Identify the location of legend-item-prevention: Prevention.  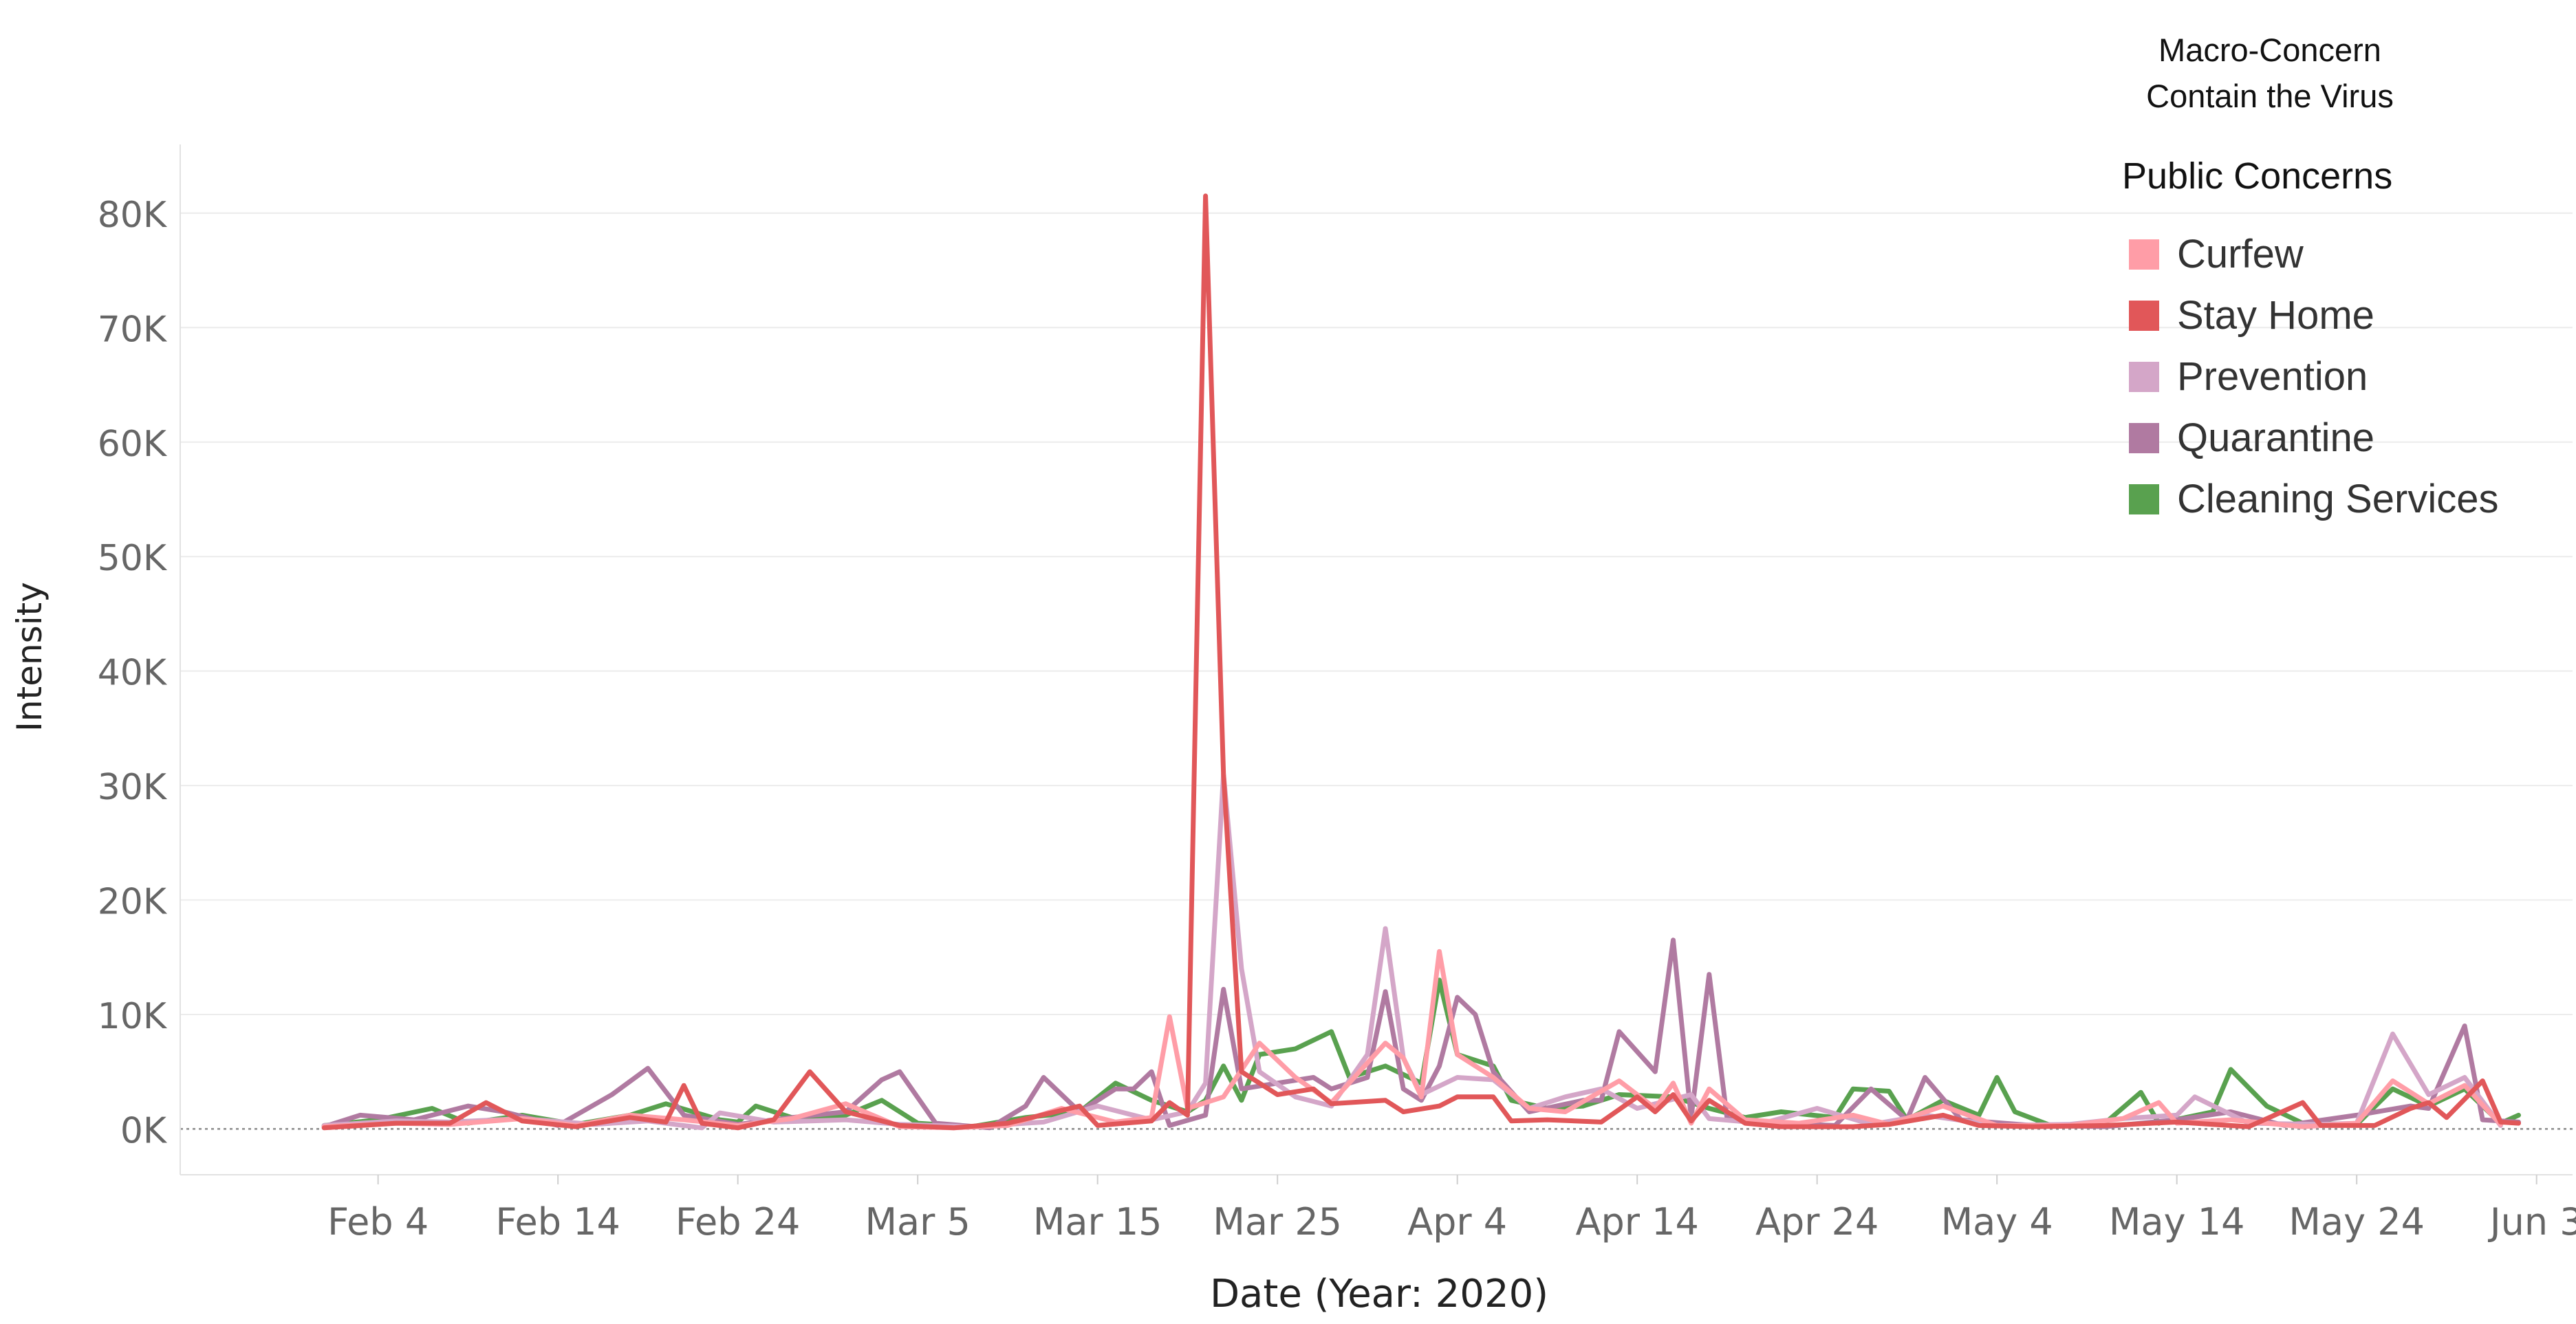
(2313, 376).